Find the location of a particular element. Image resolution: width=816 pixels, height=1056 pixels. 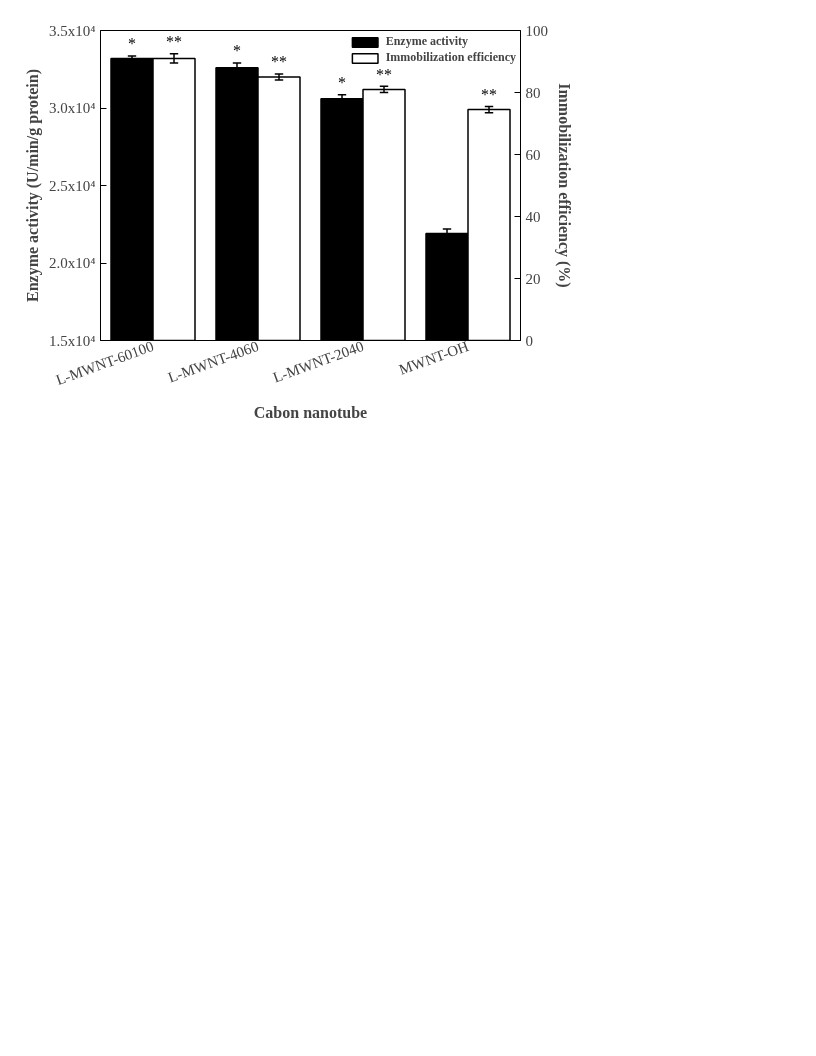

legend-label: Enzyme activity is located at coordinates (426, 41).